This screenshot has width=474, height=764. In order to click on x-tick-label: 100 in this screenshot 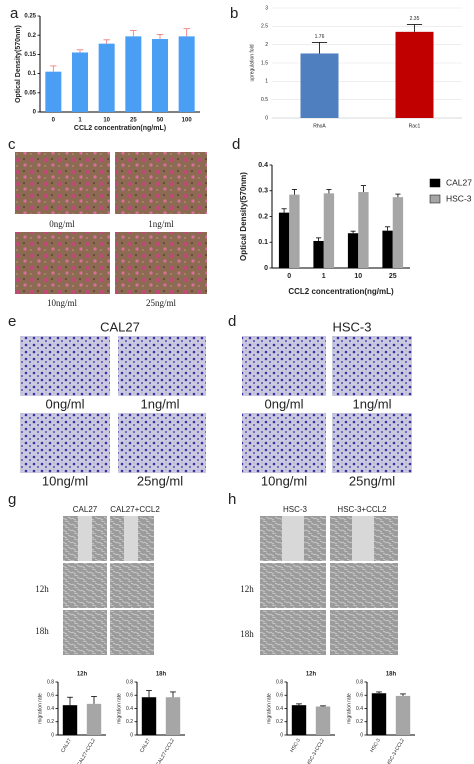, I will do `click(187, 121)`.